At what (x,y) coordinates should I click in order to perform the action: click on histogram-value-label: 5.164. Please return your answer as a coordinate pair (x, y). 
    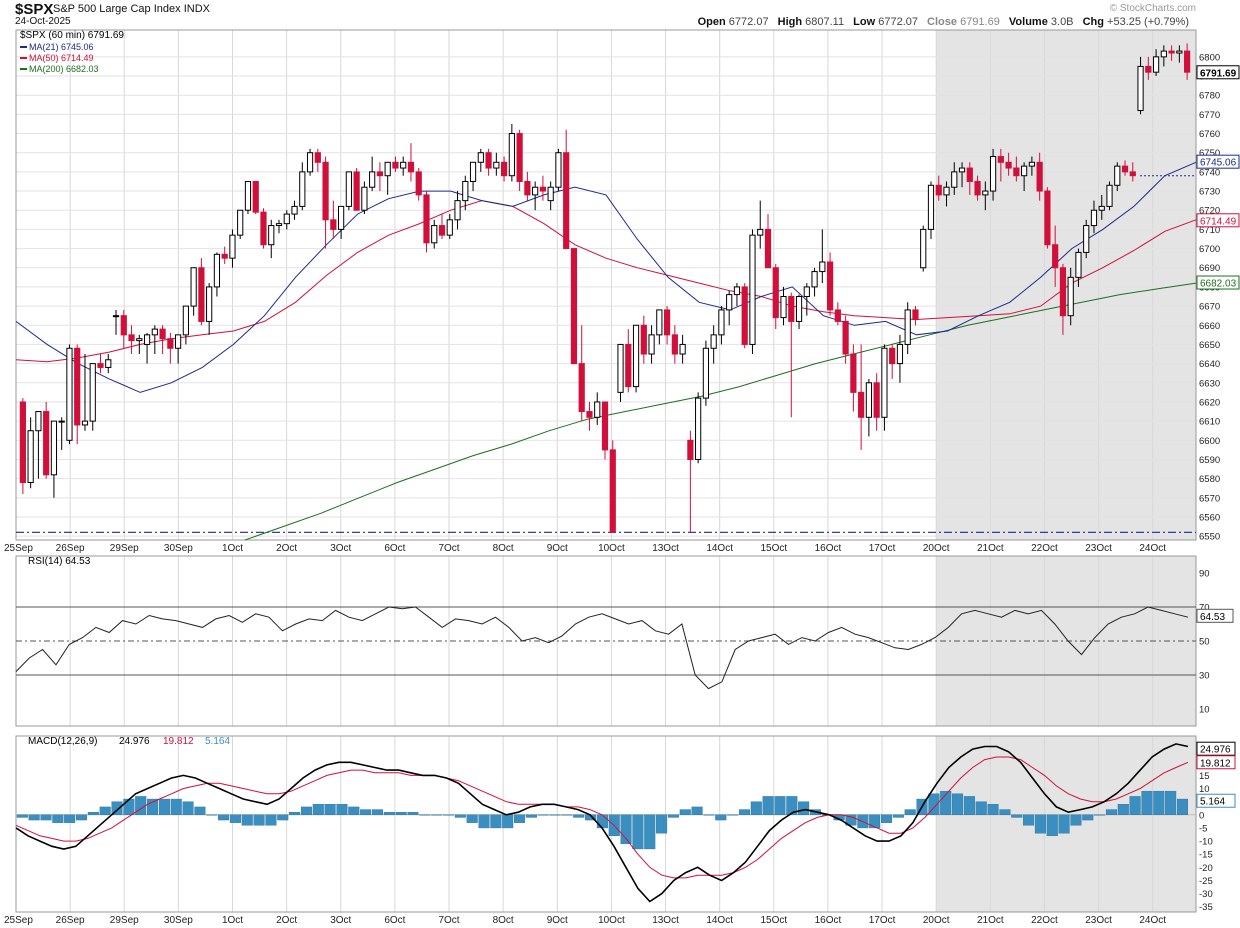
    Looking at the image, I should click on (1212, 802).